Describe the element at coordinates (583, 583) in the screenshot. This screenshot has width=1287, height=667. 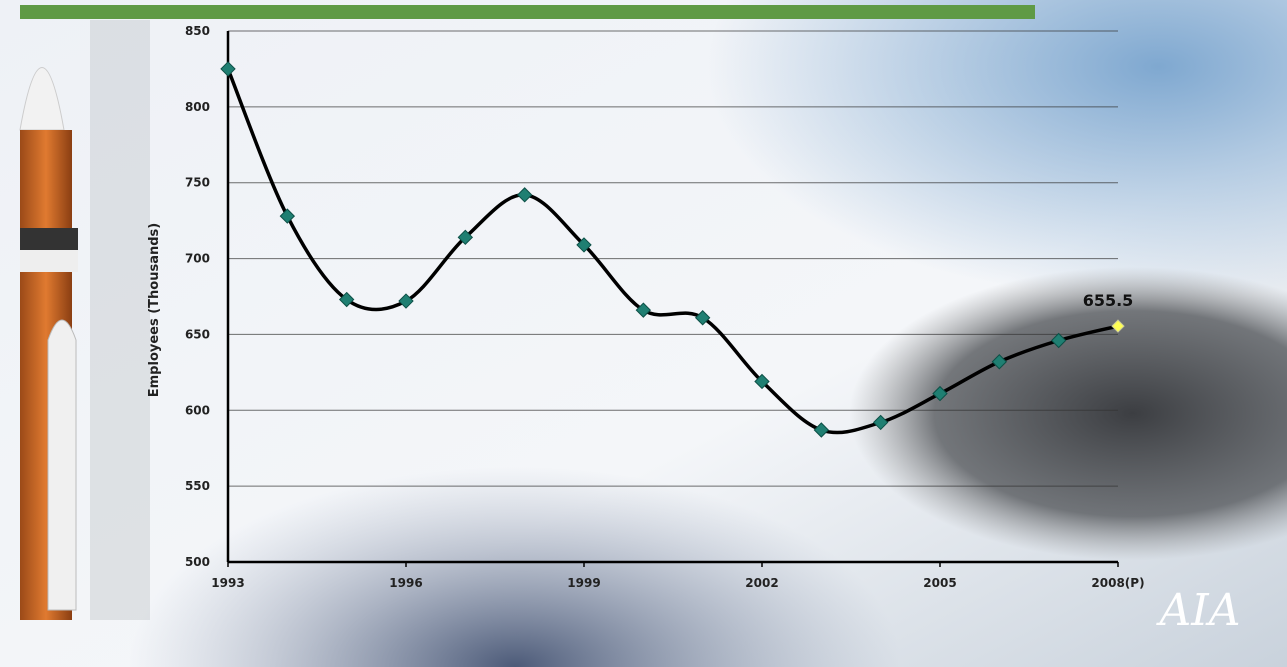
I see `x-tick-label: 1999` at that location.